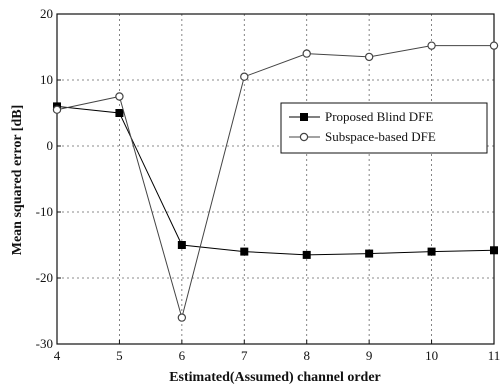 This screenshot has width=501, height=387. Describe the element at coordinates (380, 136) in the screenshot. I see `legend-label: Subspace-based DFE` at that location.